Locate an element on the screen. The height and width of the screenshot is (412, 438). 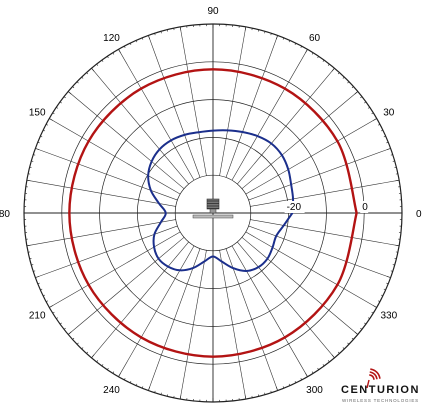
radial-tick-label: 0 is located at coordinates (365, 207).